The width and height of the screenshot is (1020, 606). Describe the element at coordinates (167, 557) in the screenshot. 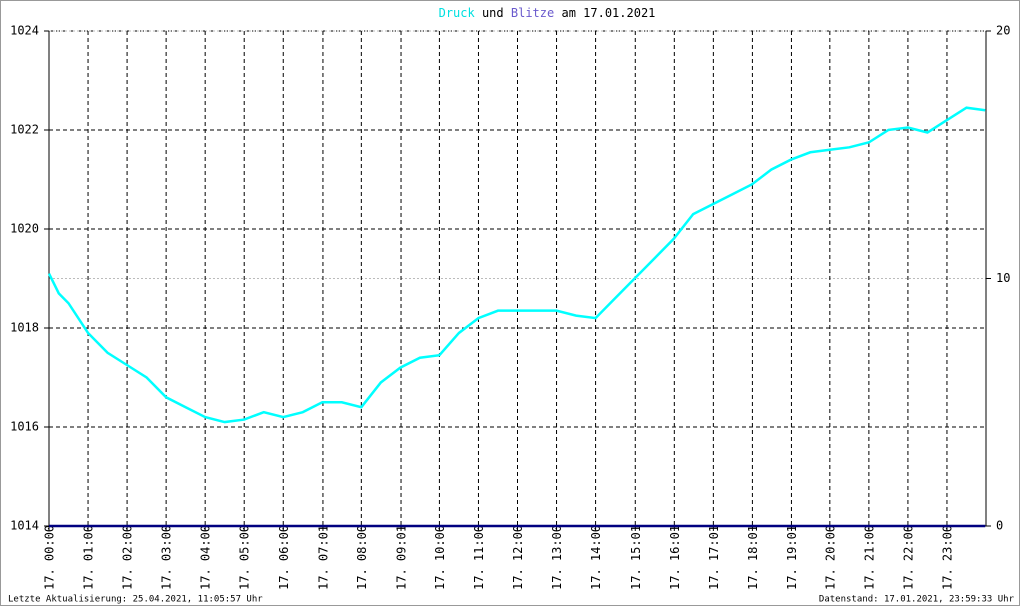

I see `x-tick-label: 17. 03:00` at that location.